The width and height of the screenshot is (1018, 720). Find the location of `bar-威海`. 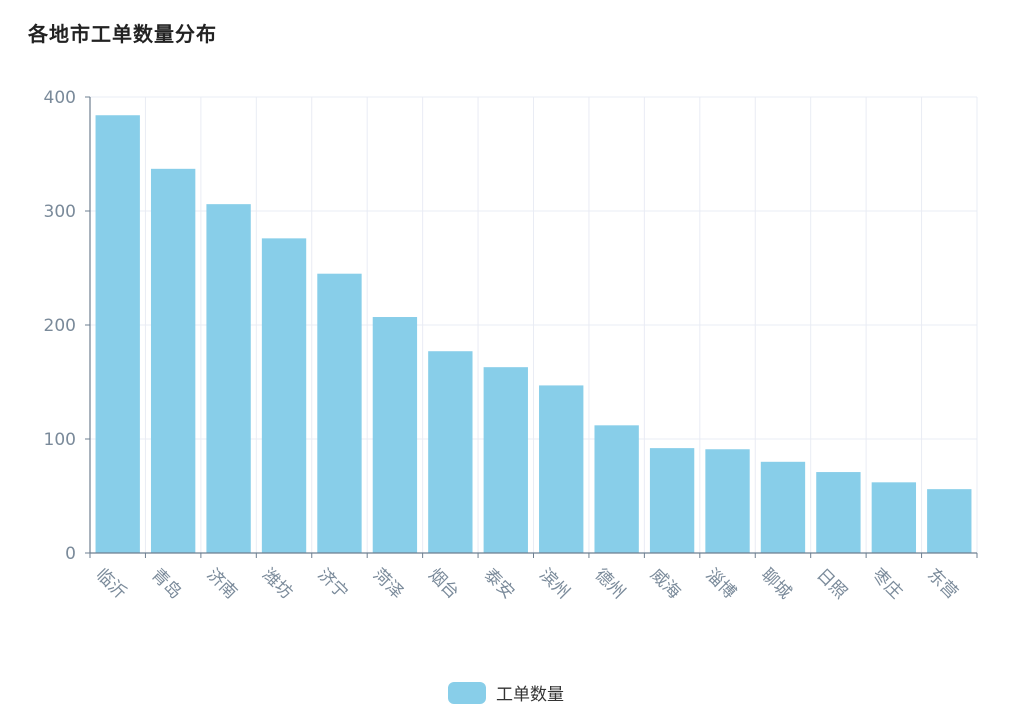

bar-威海 is located at coordinates (672, 500).